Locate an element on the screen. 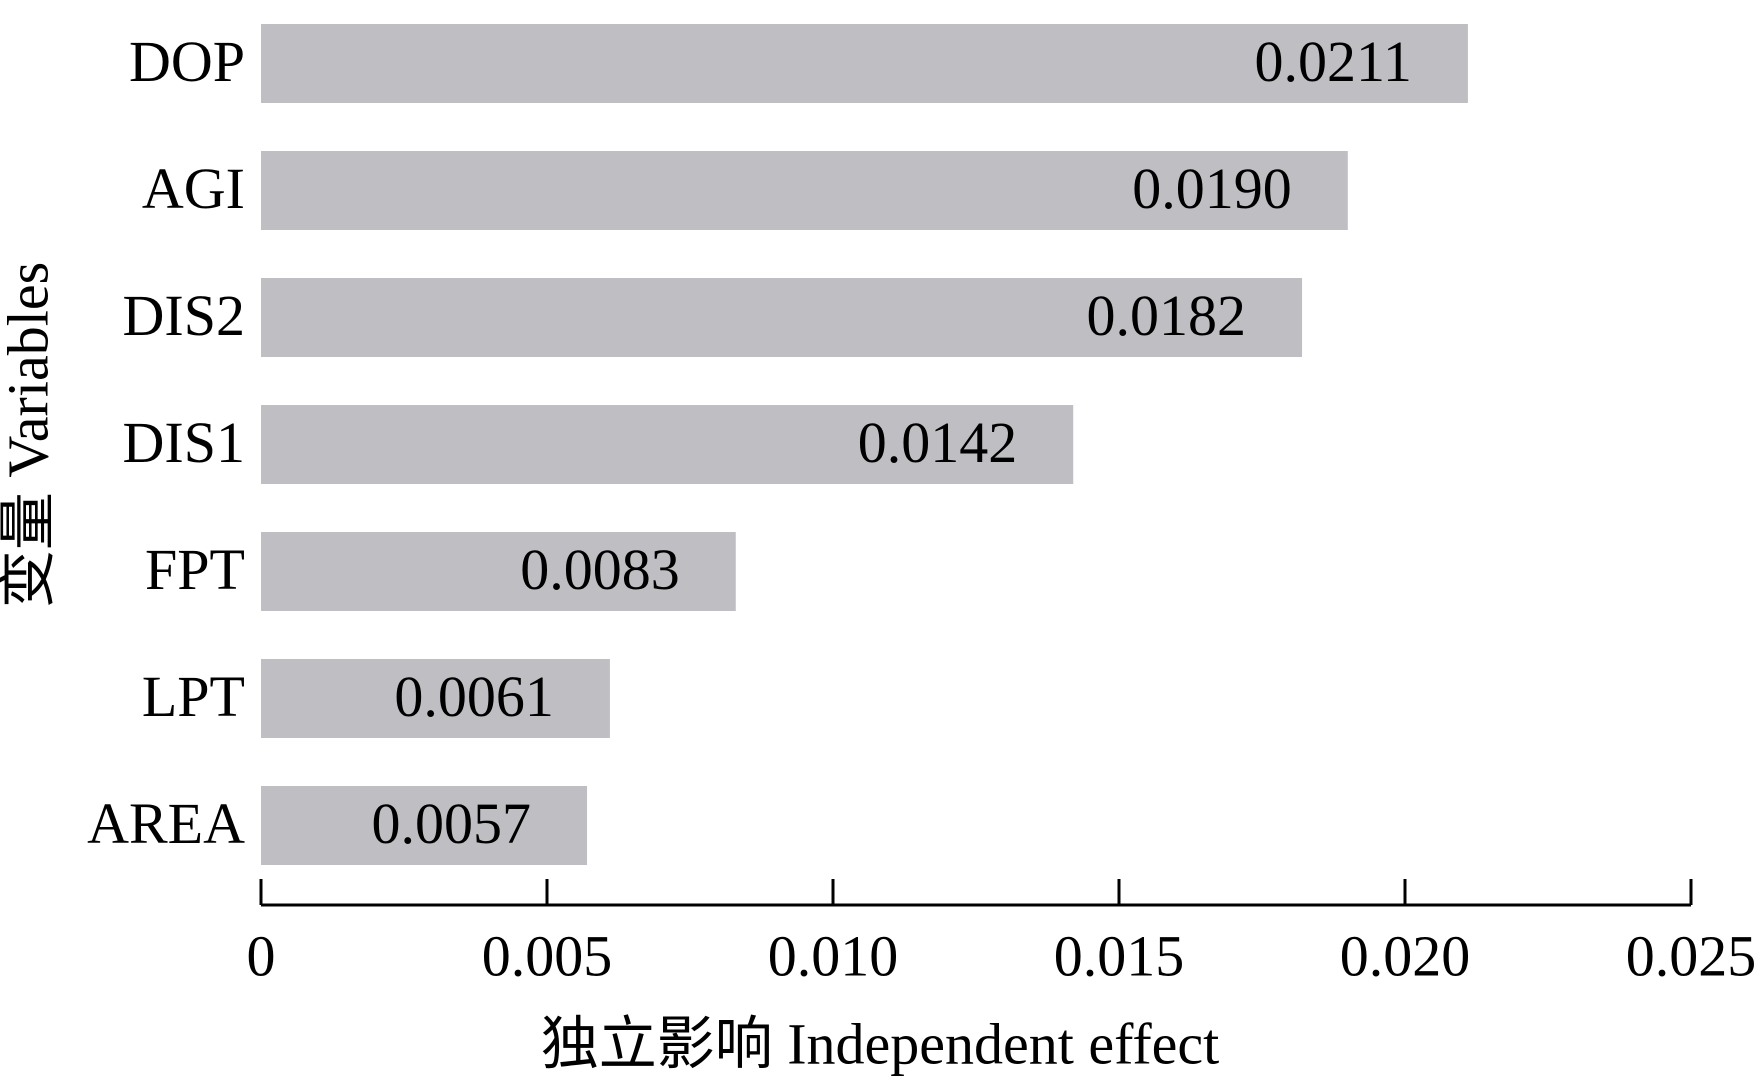 The image size is (1760, 1090). value-label: 0.0182 is located at coordinates (1167, 315).